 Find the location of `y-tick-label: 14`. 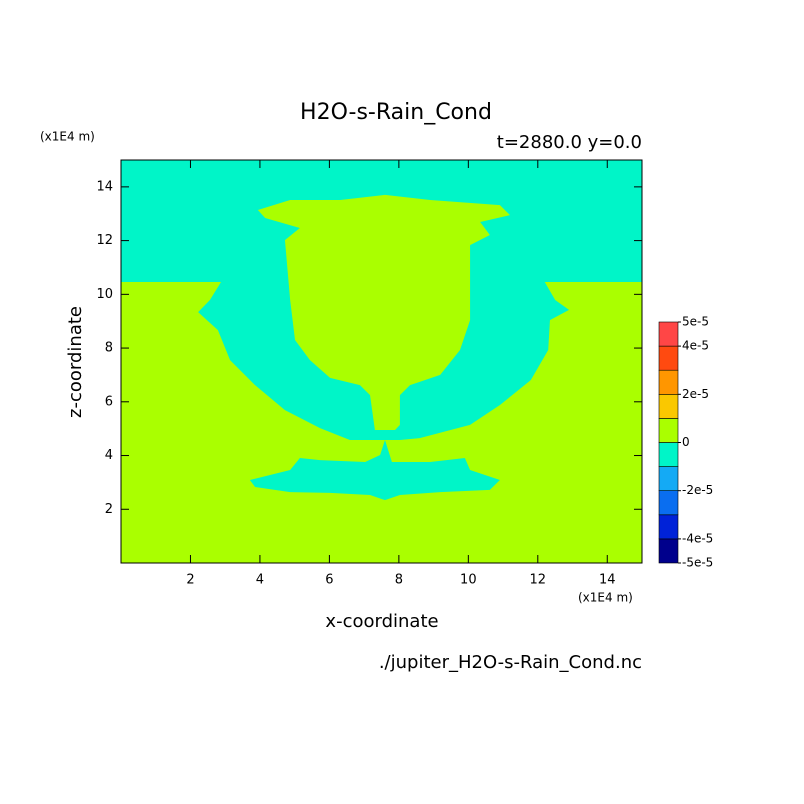

y-tick-label: 14 is located at coordinates (104, 186).